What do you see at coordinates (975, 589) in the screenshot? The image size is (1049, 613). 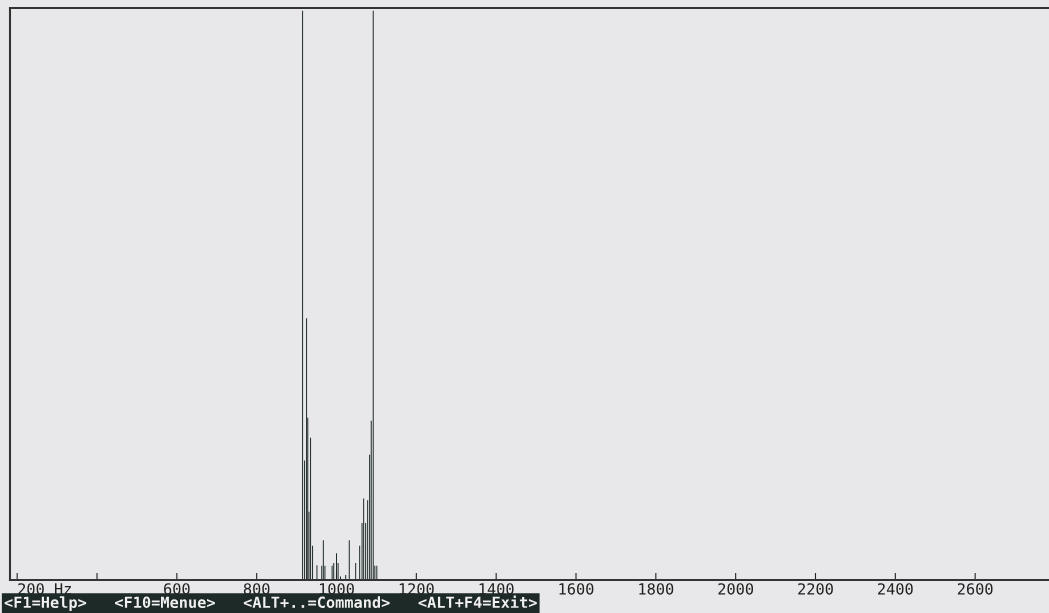 I see `x-tick-label: 2600` at bounding box center [975, 589].